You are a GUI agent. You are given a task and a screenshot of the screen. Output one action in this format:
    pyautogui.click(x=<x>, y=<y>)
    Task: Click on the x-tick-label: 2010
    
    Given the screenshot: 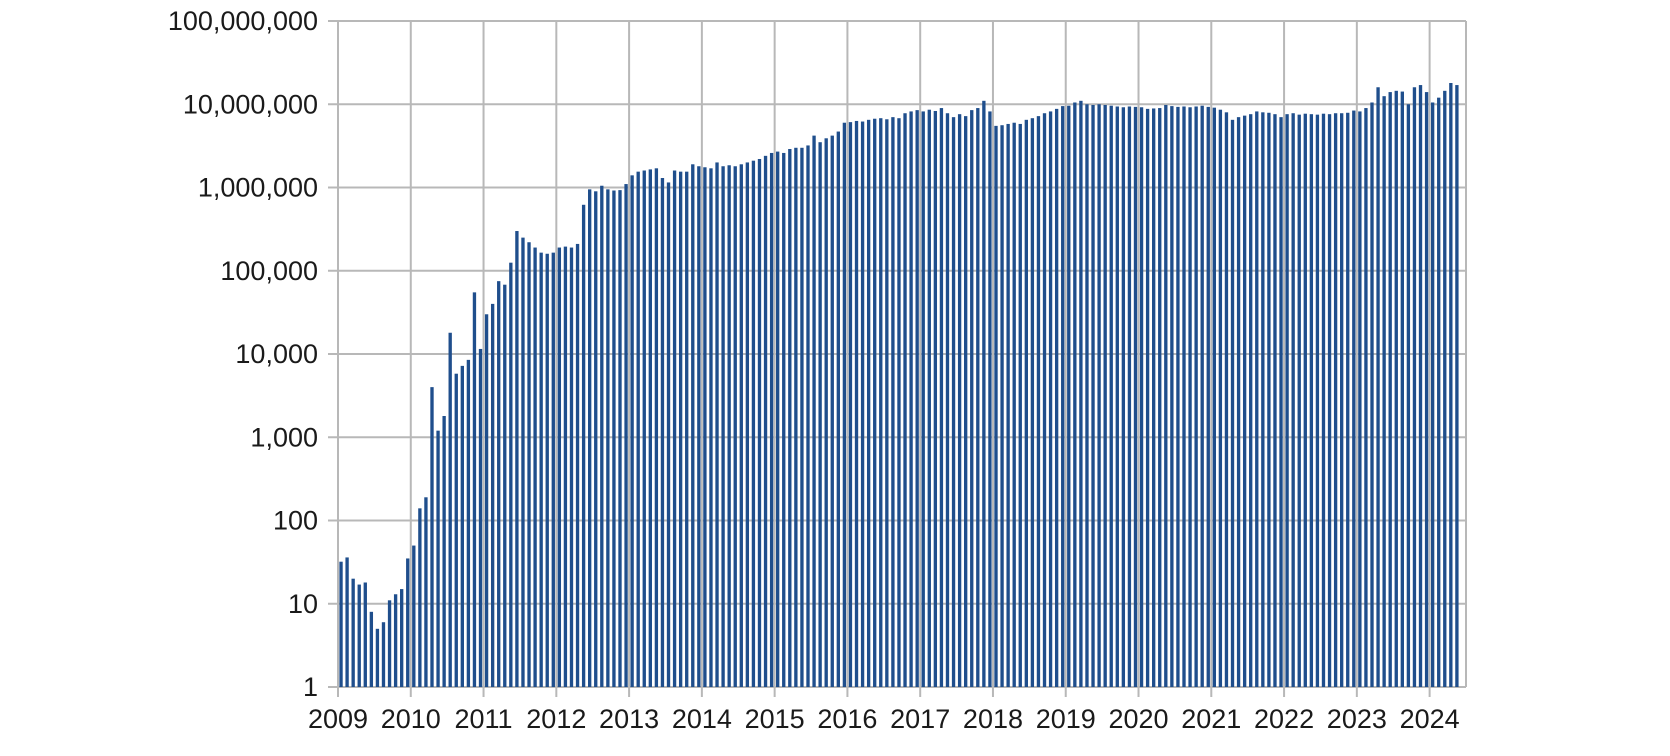 What is the action you would take?
    pyautogui.click(x=411, y=719)
    